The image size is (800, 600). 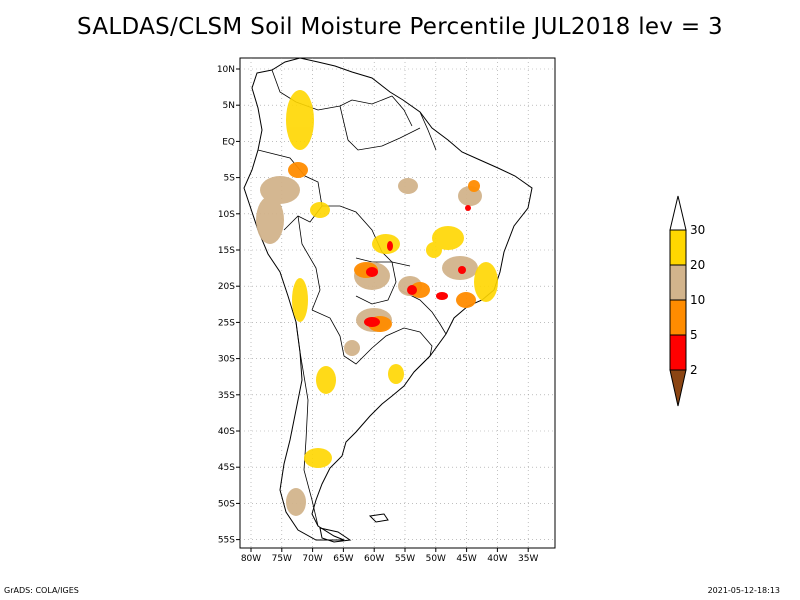 What do you see at coordinates (343, 559) in the screenshot?
I see `lon-tick-label: 65W` at bounding box center [343, 559].